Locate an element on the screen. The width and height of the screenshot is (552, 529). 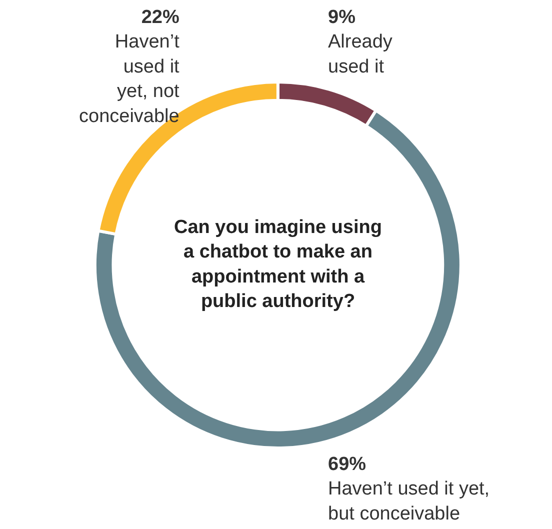
data-label: 69% is located at coordinates (347, 464).